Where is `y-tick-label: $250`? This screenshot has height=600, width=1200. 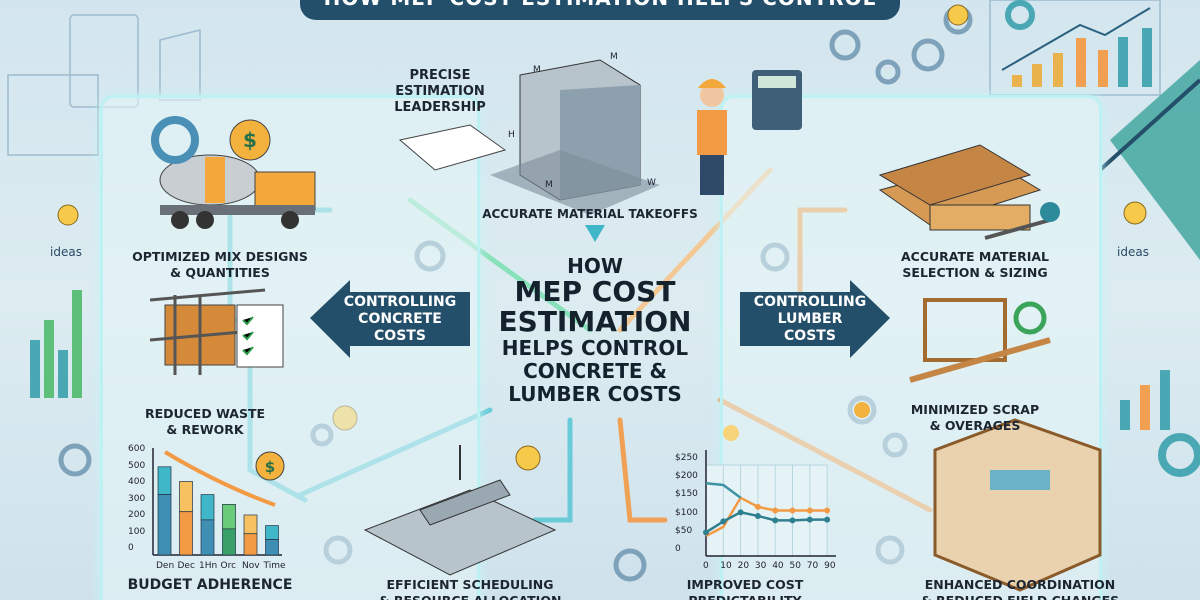 y-tick-label: $250 is located at coordinates (686, 458).